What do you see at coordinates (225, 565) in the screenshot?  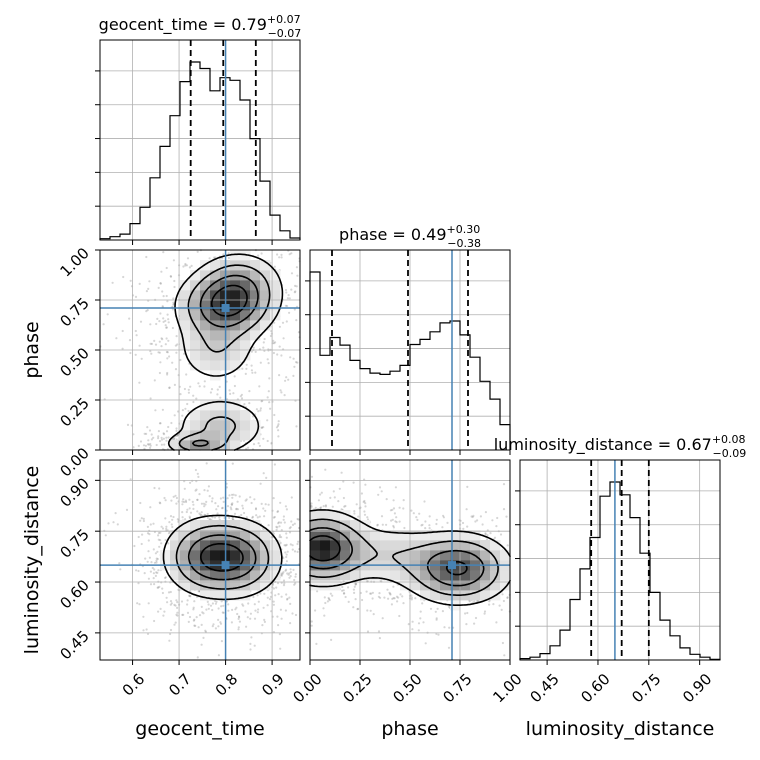 I see `panel-geocent_time-vs-luminosity_distance-truth-marker` at bounding box center [225, 565].